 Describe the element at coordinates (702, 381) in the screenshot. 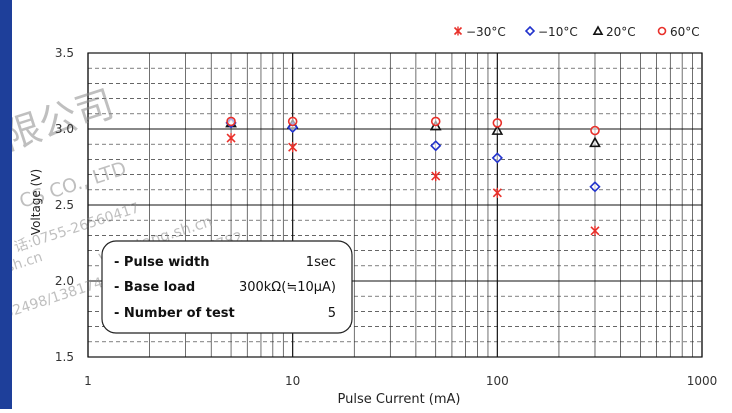

I see `x-tick-label: 1000` at that location.